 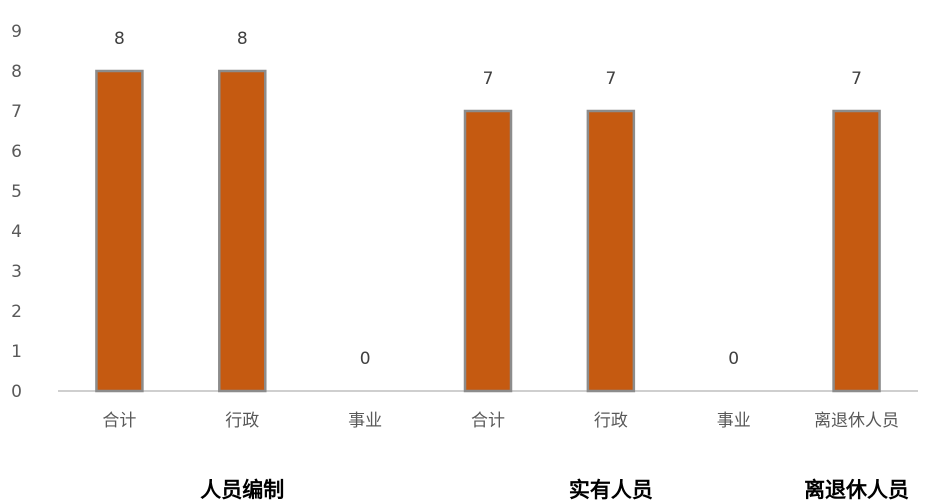 I want to click on y-axis-ticks: 0 1 2 3 4 5 6 7 8 9, so click(x=16, y=212).